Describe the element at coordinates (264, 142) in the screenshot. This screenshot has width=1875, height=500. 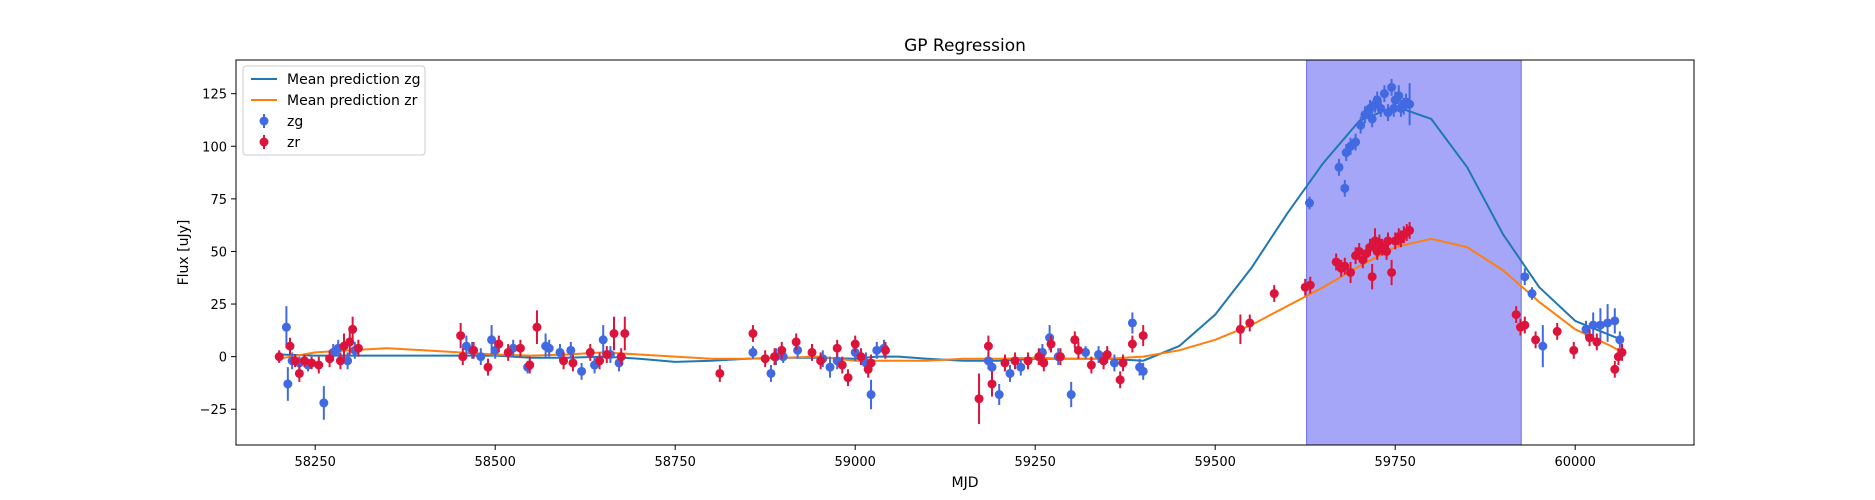
I see `legend-swatch-zr-marker` at that location.